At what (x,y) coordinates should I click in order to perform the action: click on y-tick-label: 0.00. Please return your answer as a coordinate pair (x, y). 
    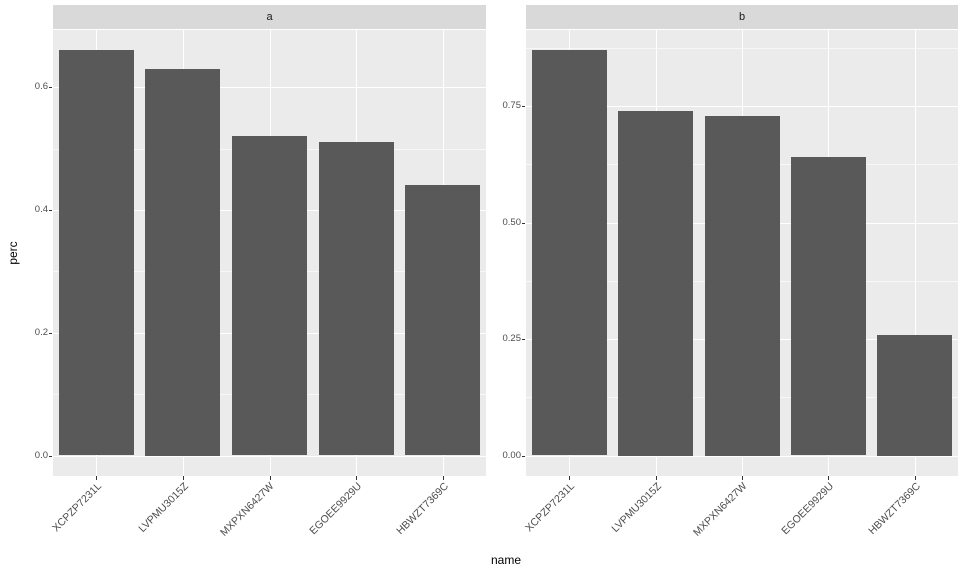
    Looking at the image, I should click on (512, 455).